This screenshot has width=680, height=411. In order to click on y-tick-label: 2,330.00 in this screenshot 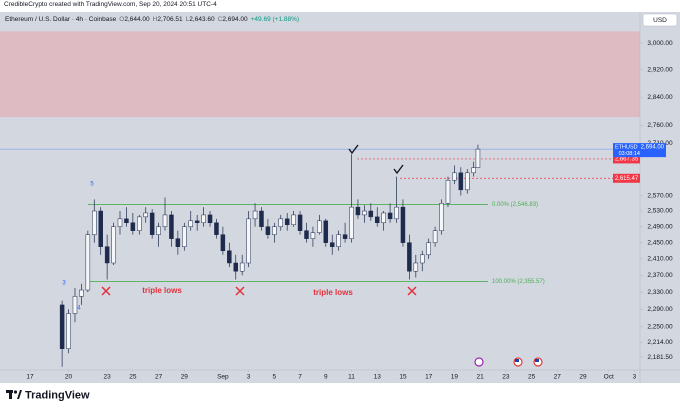, I will do `click(660, 292)`.